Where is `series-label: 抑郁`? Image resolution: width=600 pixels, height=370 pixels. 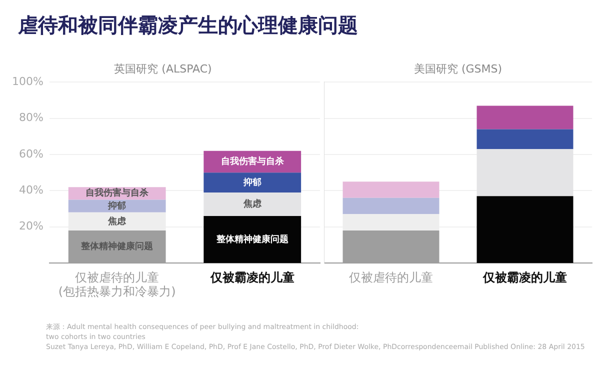
series-label: 抑郁 is located at coordinates (116, 206).